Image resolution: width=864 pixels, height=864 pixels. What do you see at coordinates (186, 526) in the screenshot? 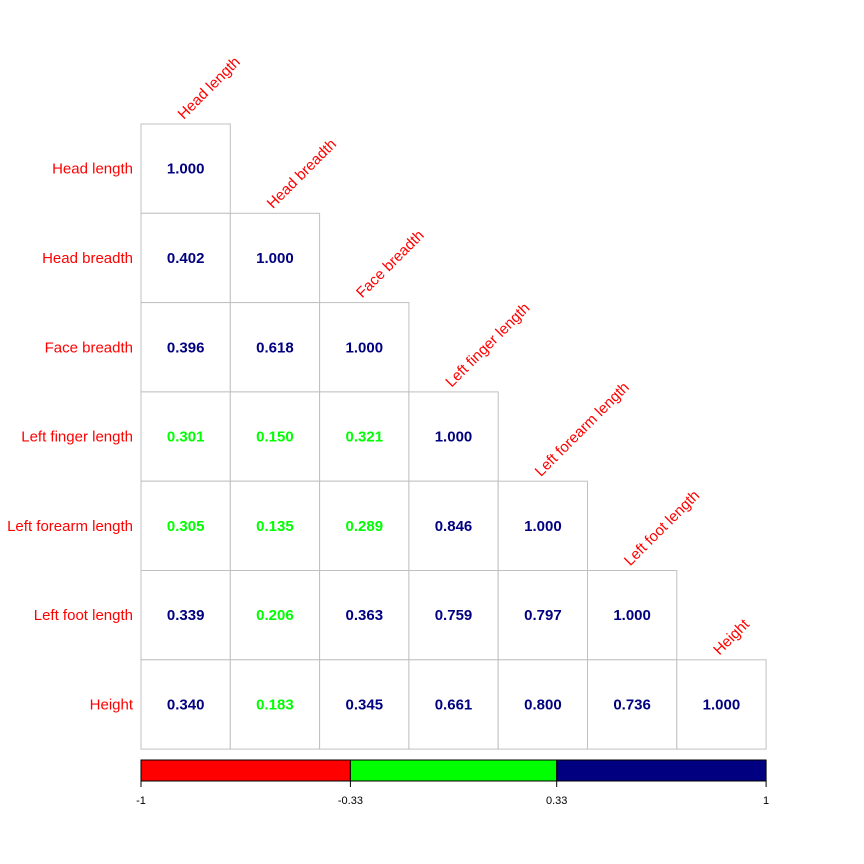
I see `cell-value-4-0: 0.305` at bounding box center [186, 526].